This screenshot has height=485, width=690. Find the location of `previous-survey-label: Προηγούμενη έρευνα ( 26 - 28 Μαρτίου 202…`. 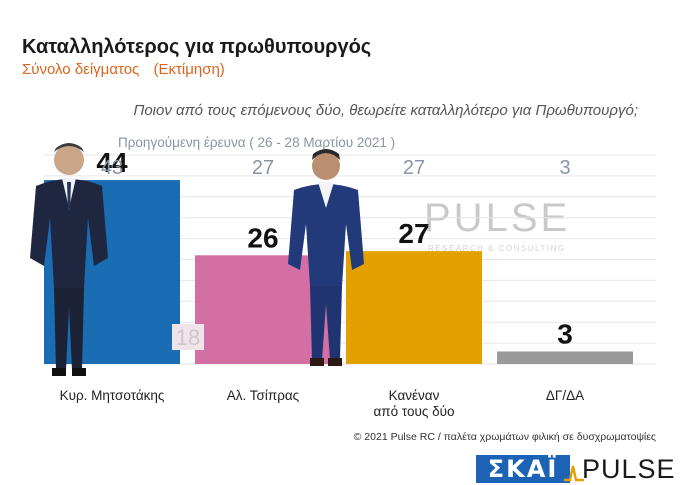

previous-survey-label: Προηγούμενη έρευνα ( 26 - 28 Μαρτίου 202… is located at coordinates (257, 142).